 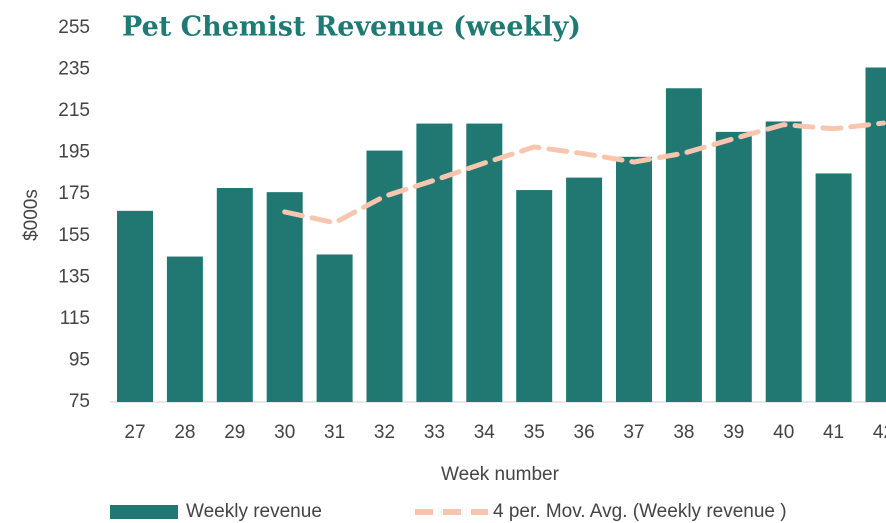 What do you see at coordinates (74, 235) in the screenshot?
I see `y-tick-label: 155` at bounding box center [74, 235].